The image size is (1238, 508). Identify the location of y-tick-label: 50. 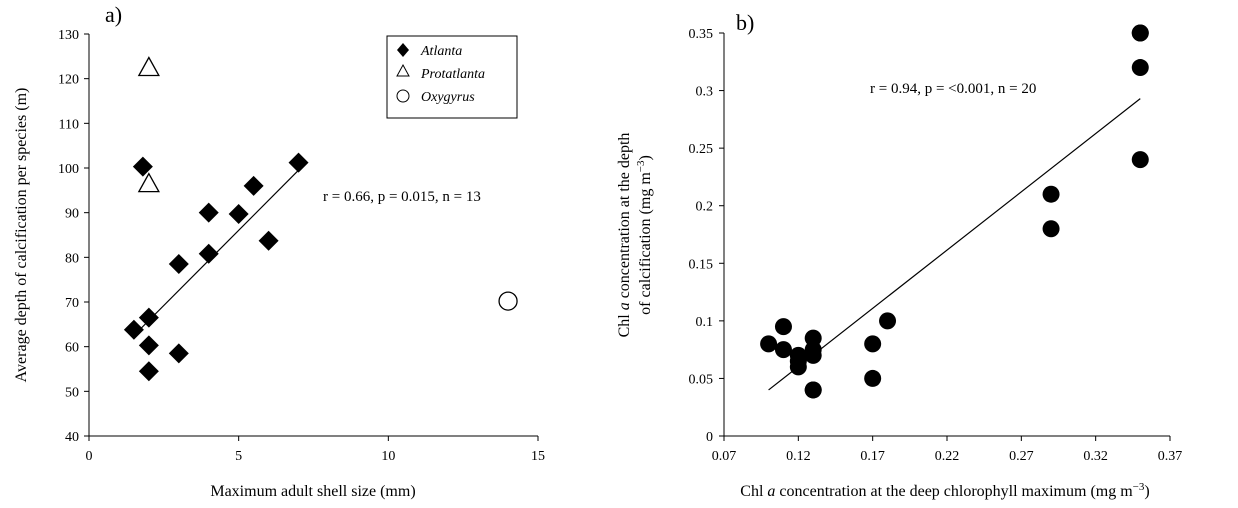
(72, 392).